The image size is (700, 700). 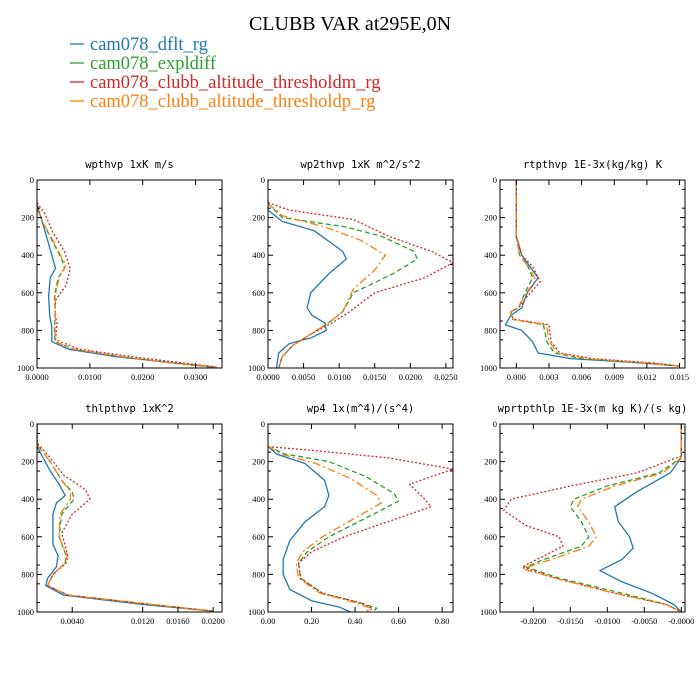 I want to click on legend-label: cam078_expldiff, so click(x=153, y=64).